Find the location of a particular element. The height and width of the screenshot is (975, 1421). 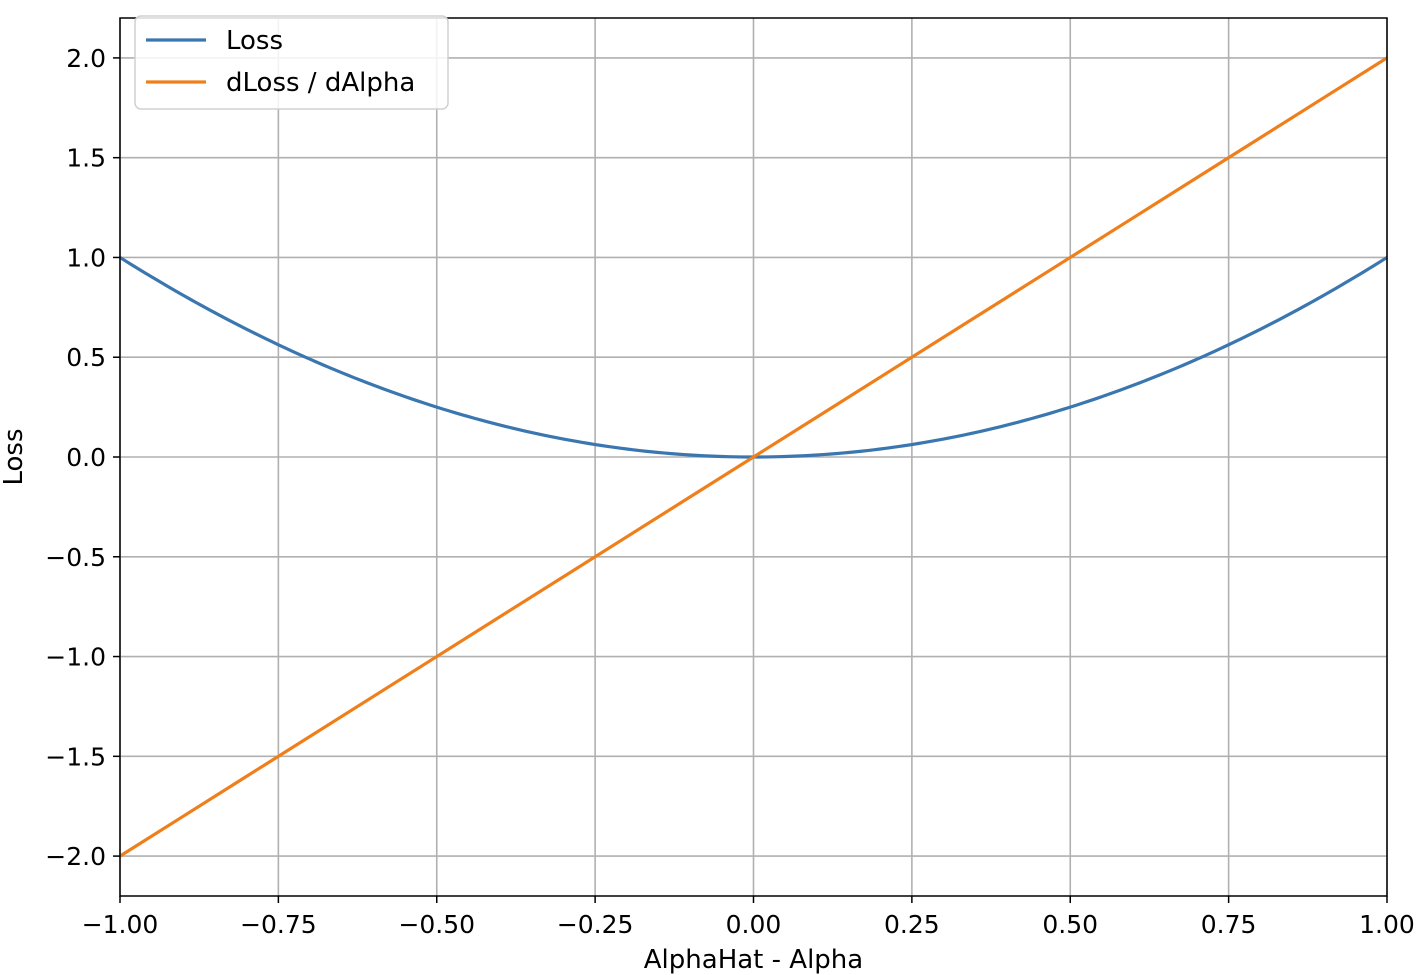

y-tick-label: 0.0 is located at coordinates (86, 457).